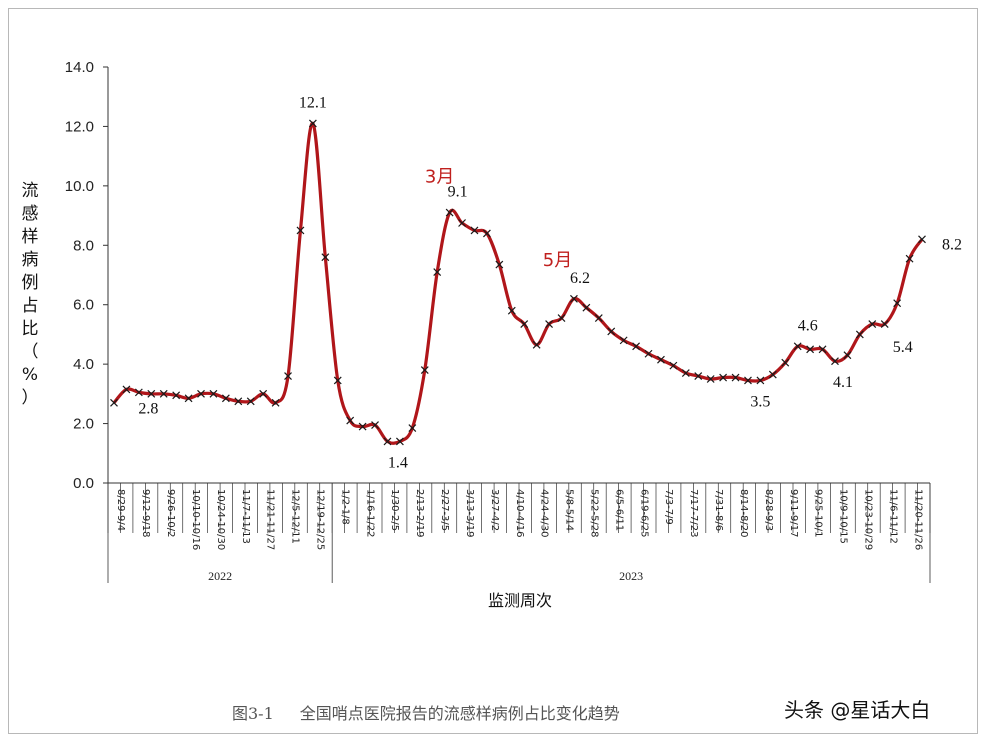 This screenshot has height=741, width=986. What do you see at coordinates (520, 600) in the screenshot?
I see `x-axis-label: 监测周次` at bounding box center [520, 600].